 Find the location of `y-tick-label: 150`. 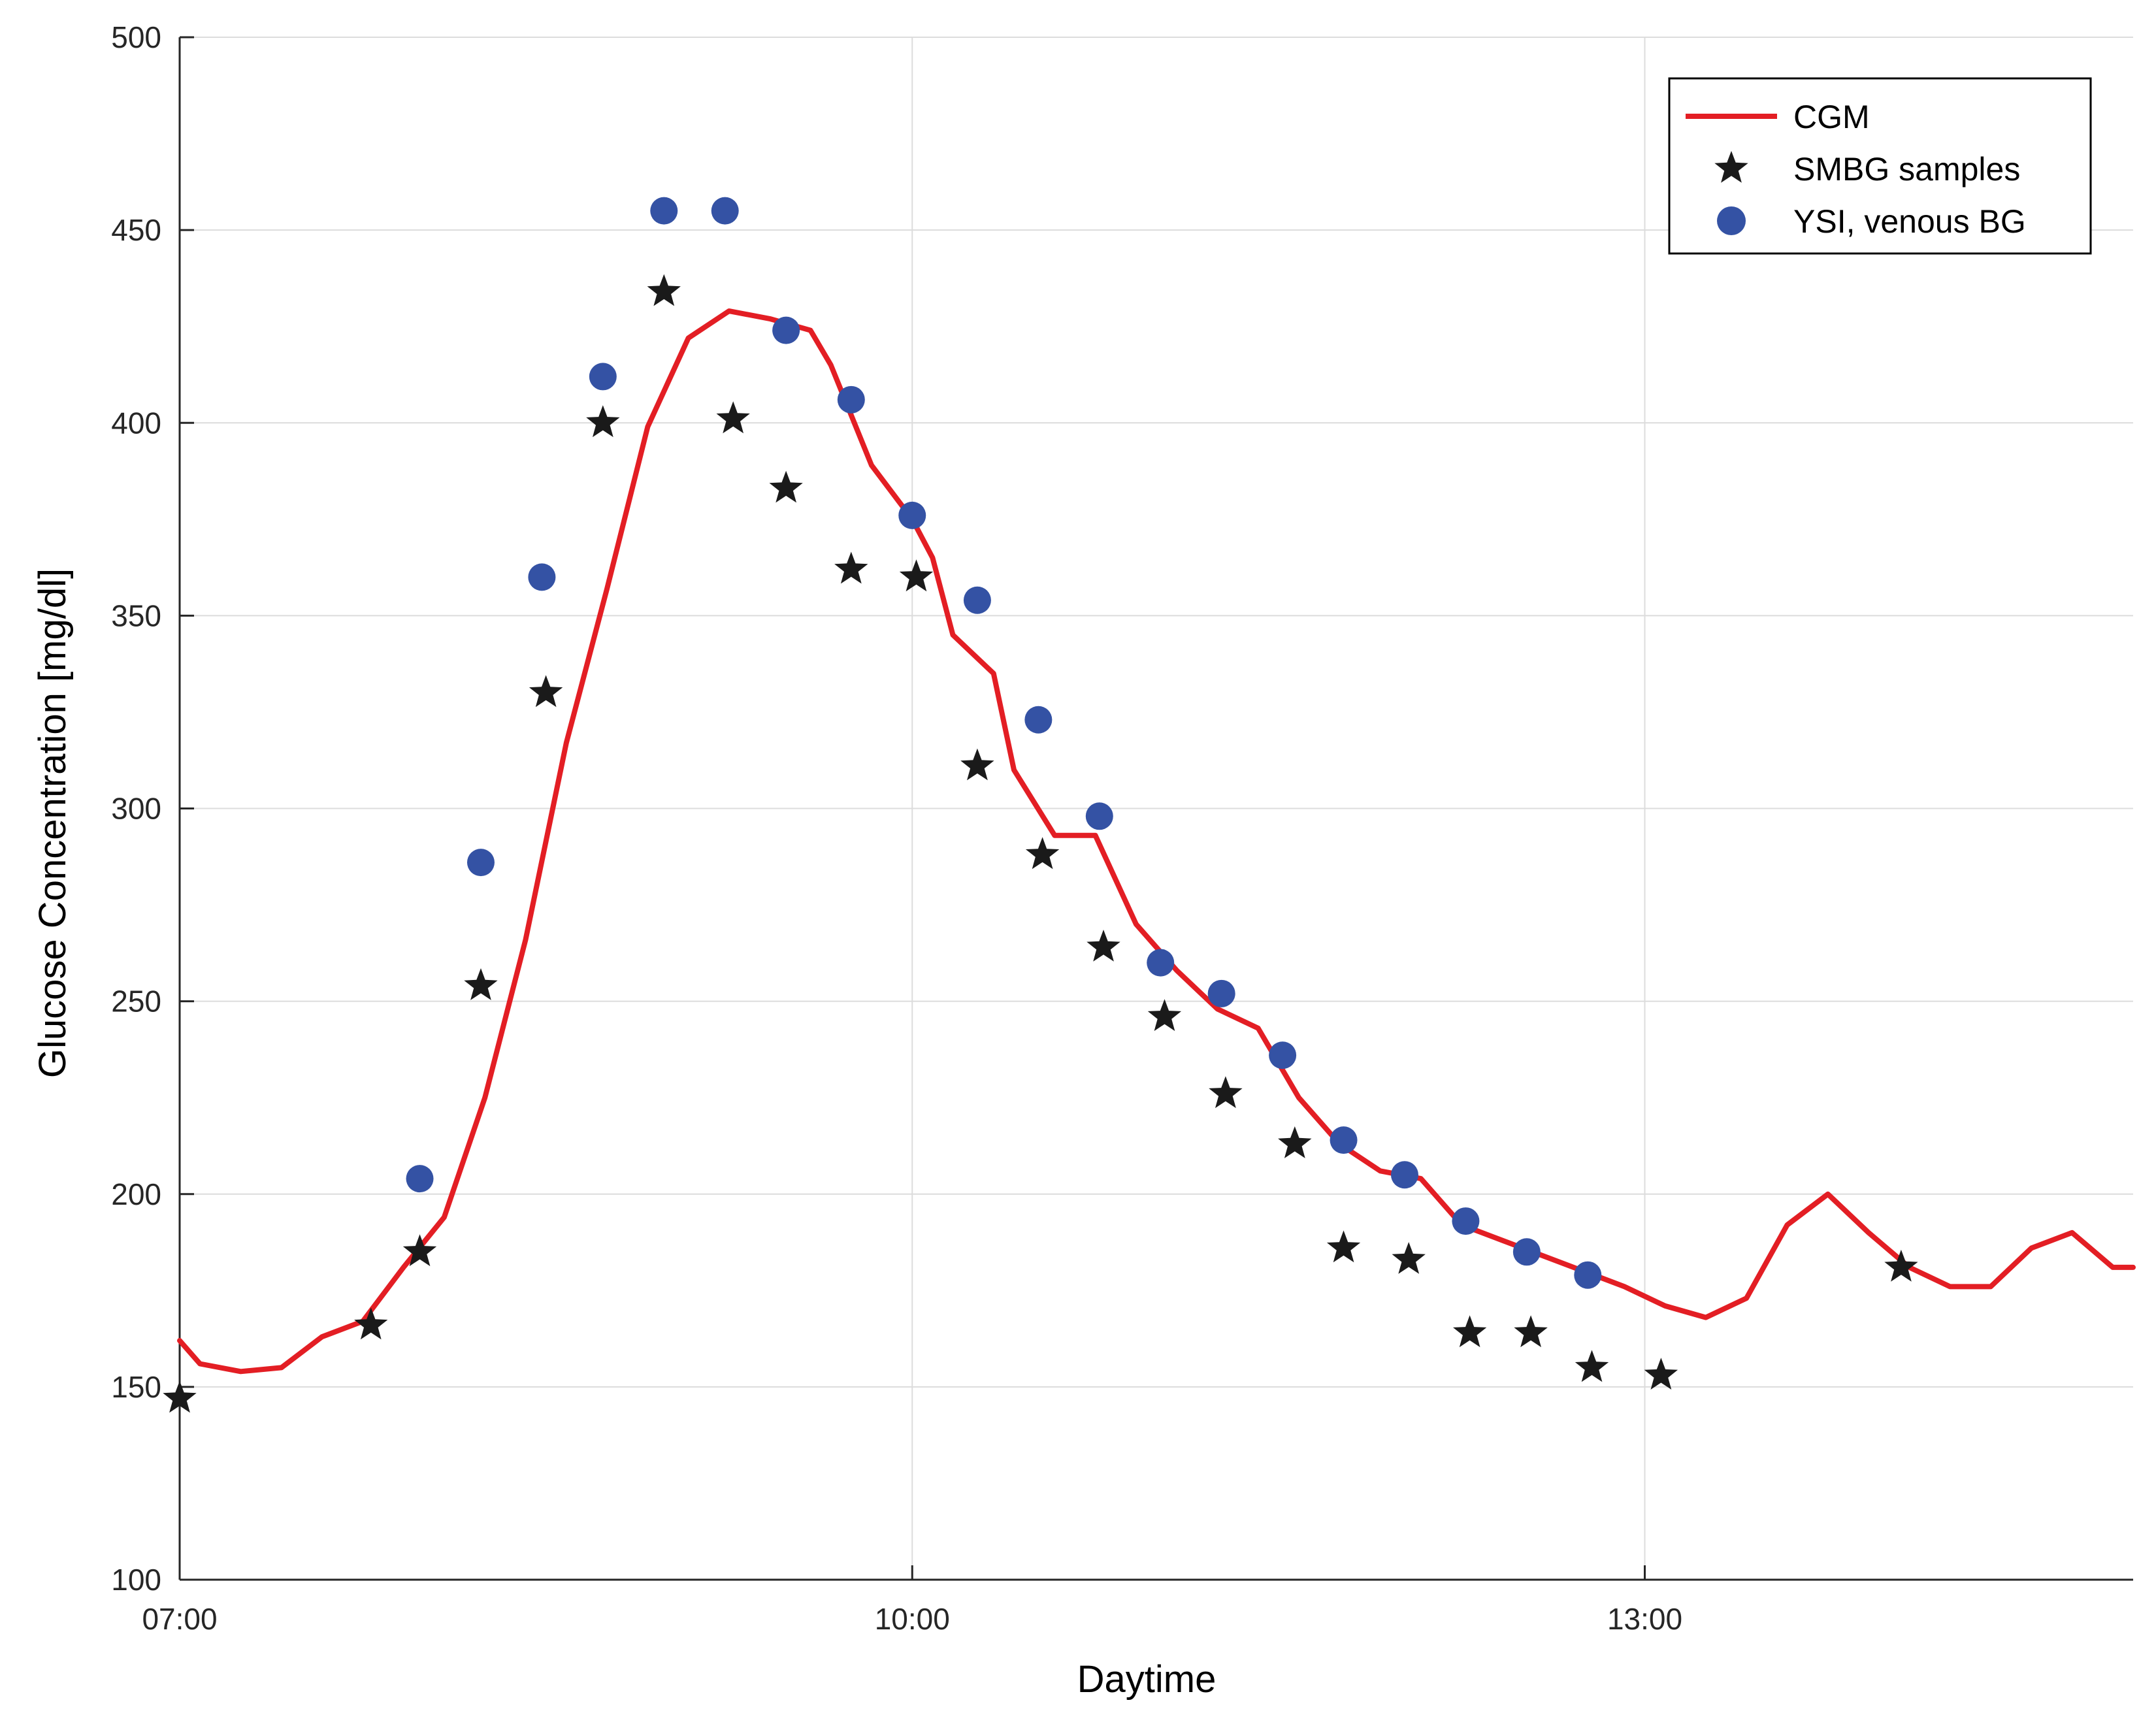

y-tick-label: 150 is located at coordinates (136, 1387).